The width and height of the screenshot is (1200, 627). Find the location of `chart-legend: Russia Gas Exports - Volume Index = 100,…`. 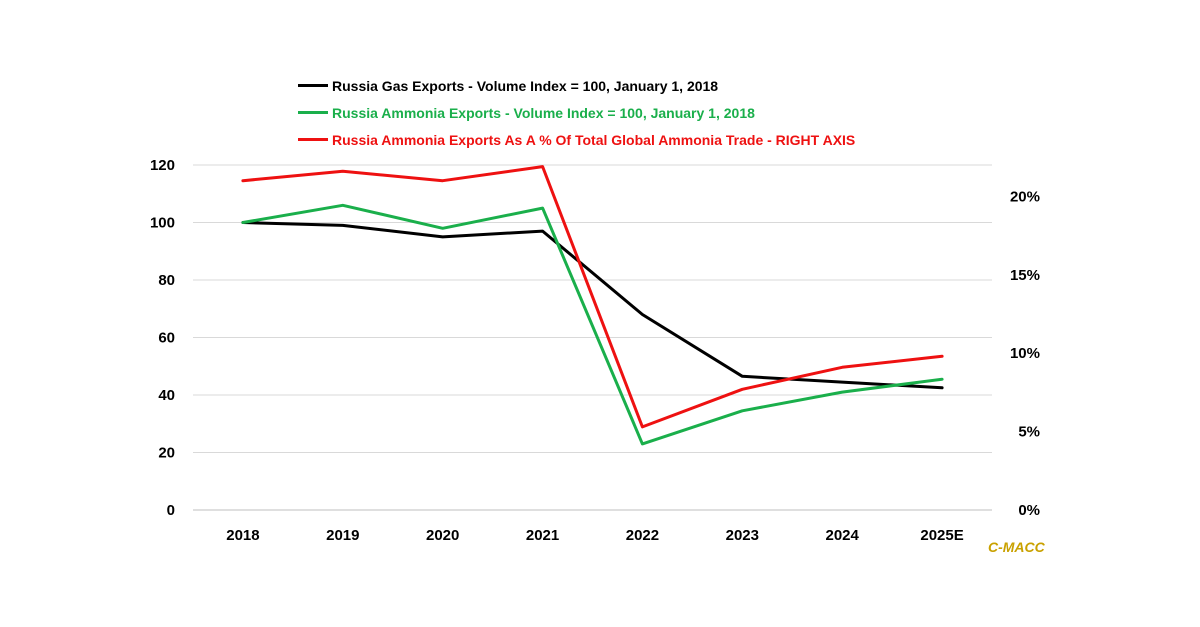

chart-legend: Russia Gas Exports - Volume Index = 100,… is located at coordinates (576, 112).